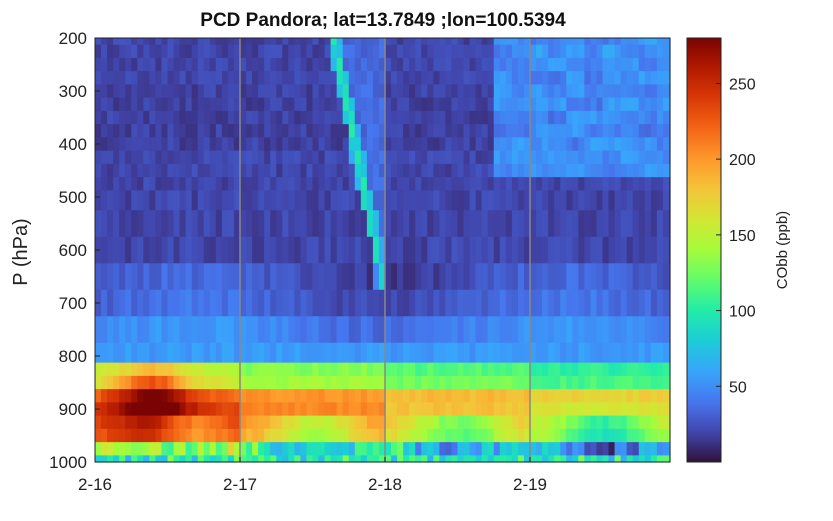 The height and width of the screenshot is (521, 833). What do you see at coordinates (530, 484) in the screenshot?
I see `x-tick-label: 2-19` at bounding box center [530, 484].